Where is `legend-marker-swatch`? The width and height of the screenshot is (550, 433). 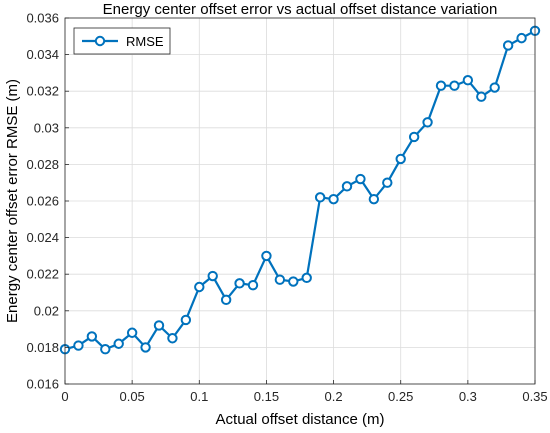 legend-marker-swatch is located at coordinates (100, 41).